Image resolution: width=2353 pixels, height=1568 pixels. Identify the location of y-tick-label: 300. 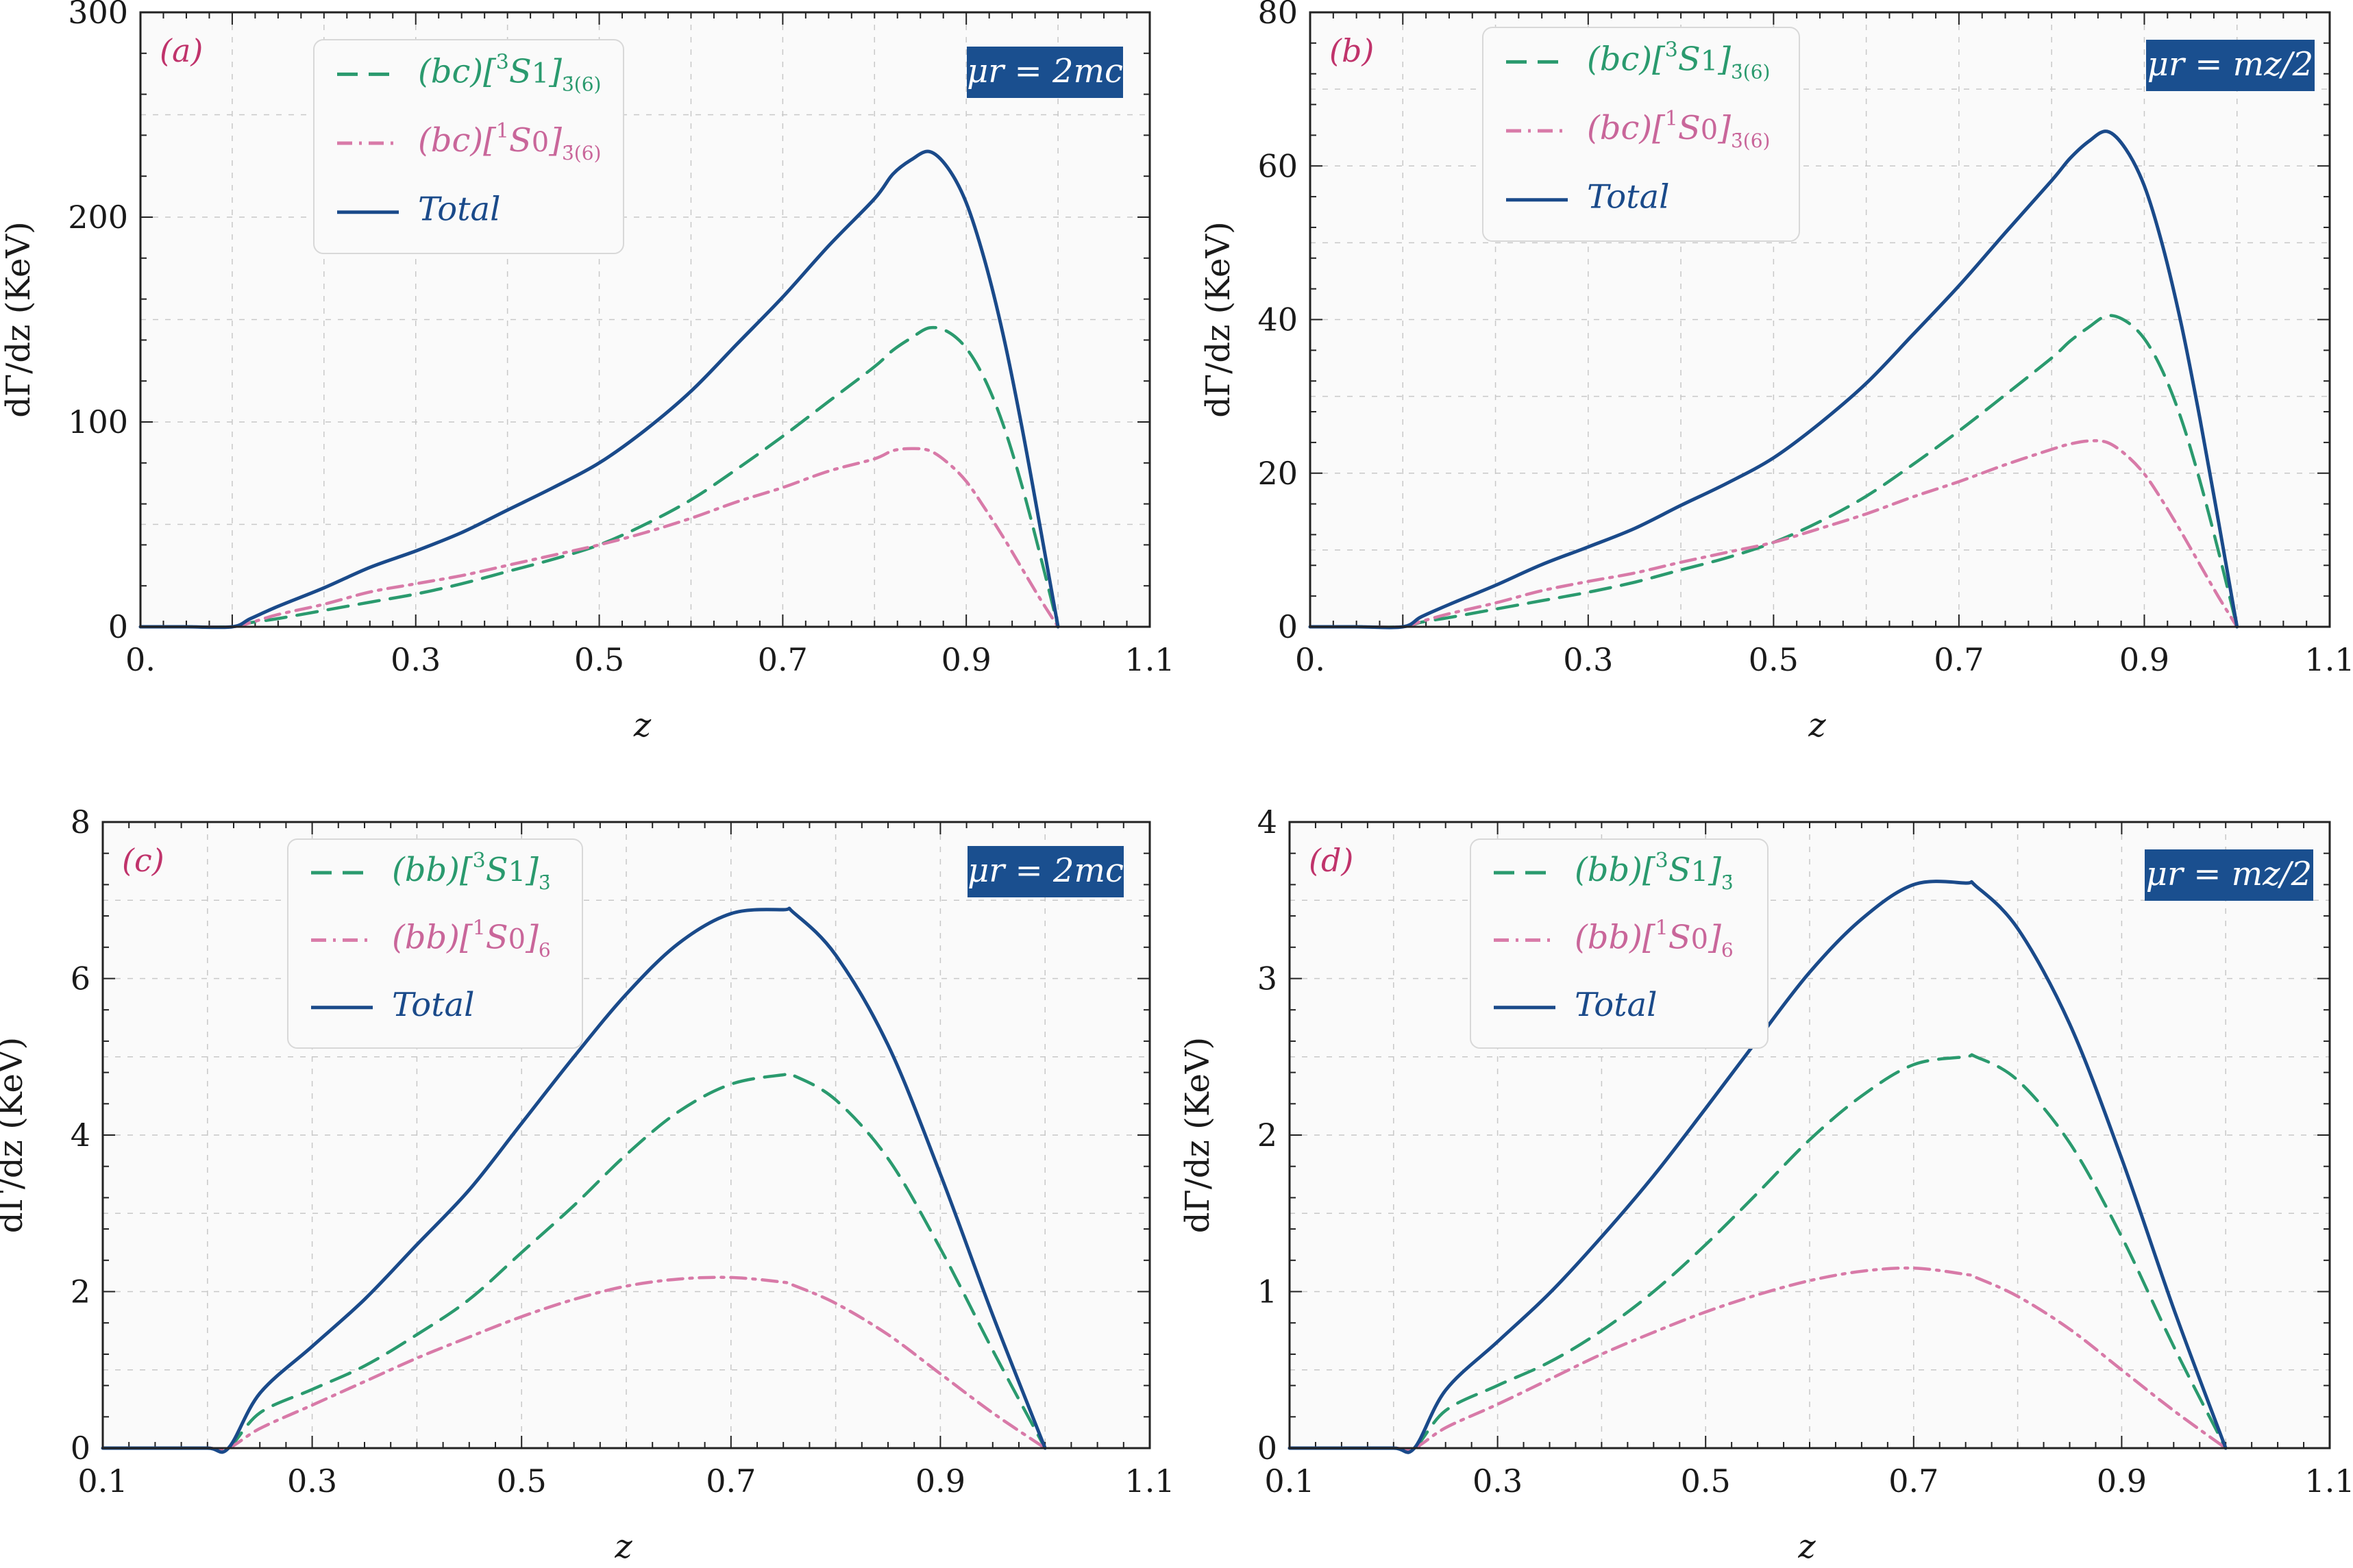
(98, 15).